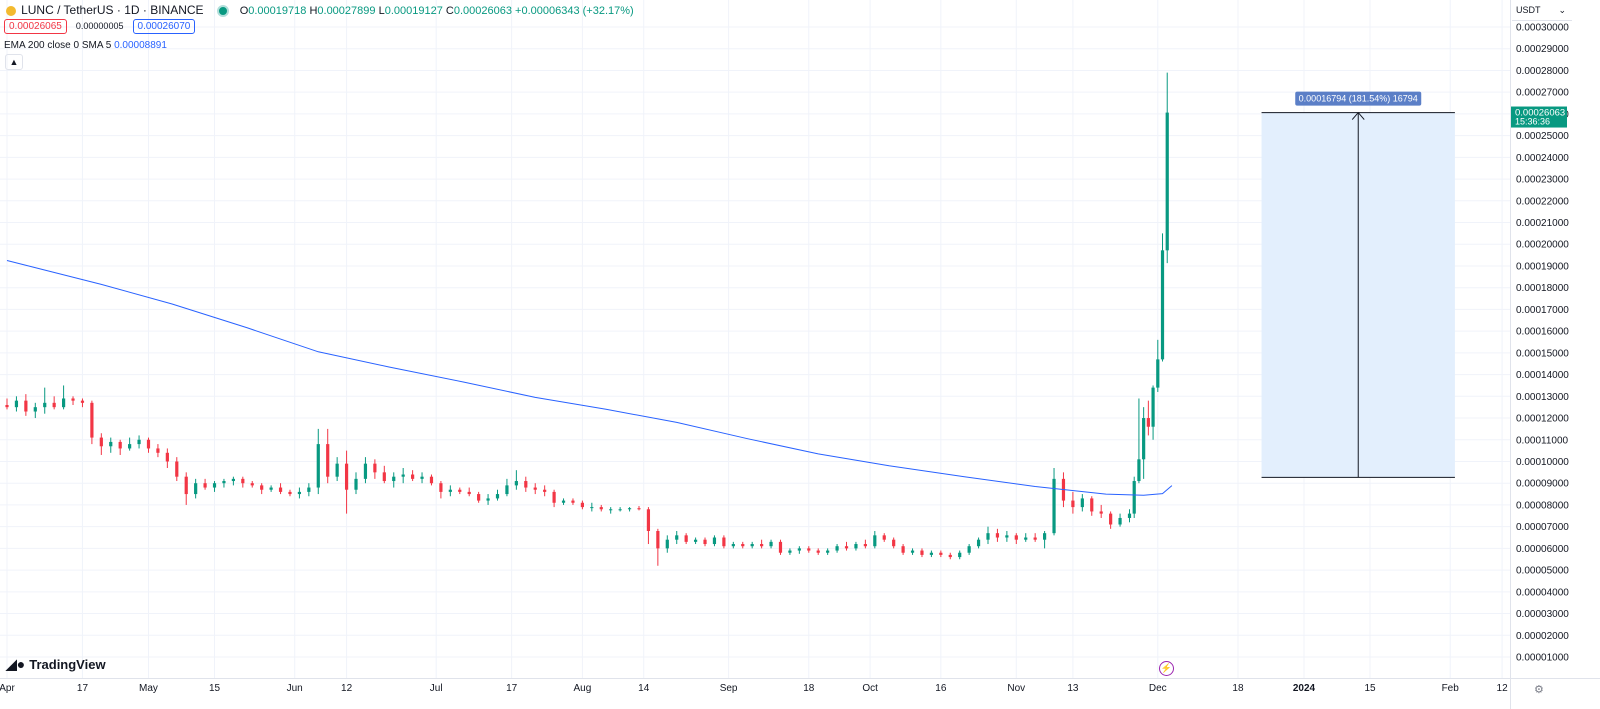 This screenshot has width=1600, height=709. Describe the element at coordinates (1528, 10) in the screenshot. I see `currency-label: USDT` at that location.